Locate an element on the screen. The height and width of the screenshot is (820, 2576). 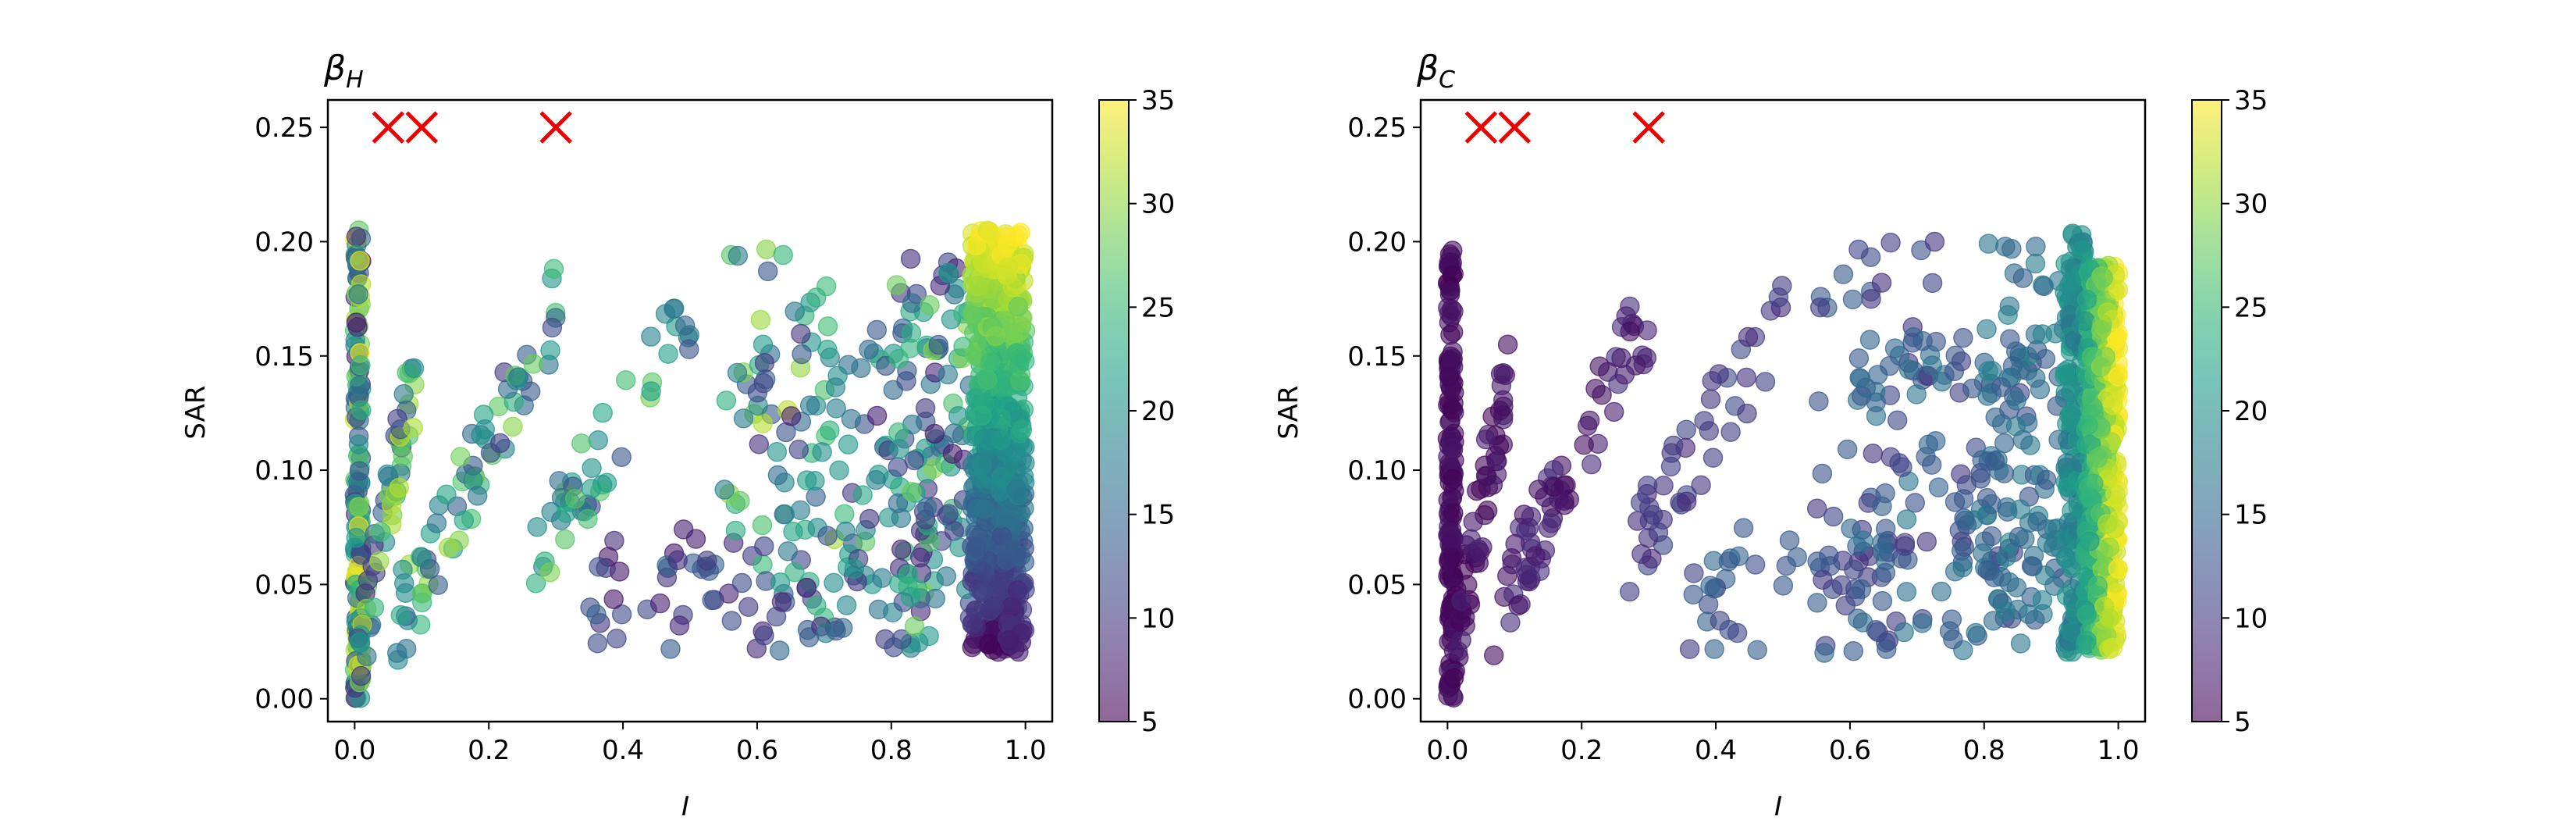
y-tick-label: 0.15 is located at coordinates (1377, 357).